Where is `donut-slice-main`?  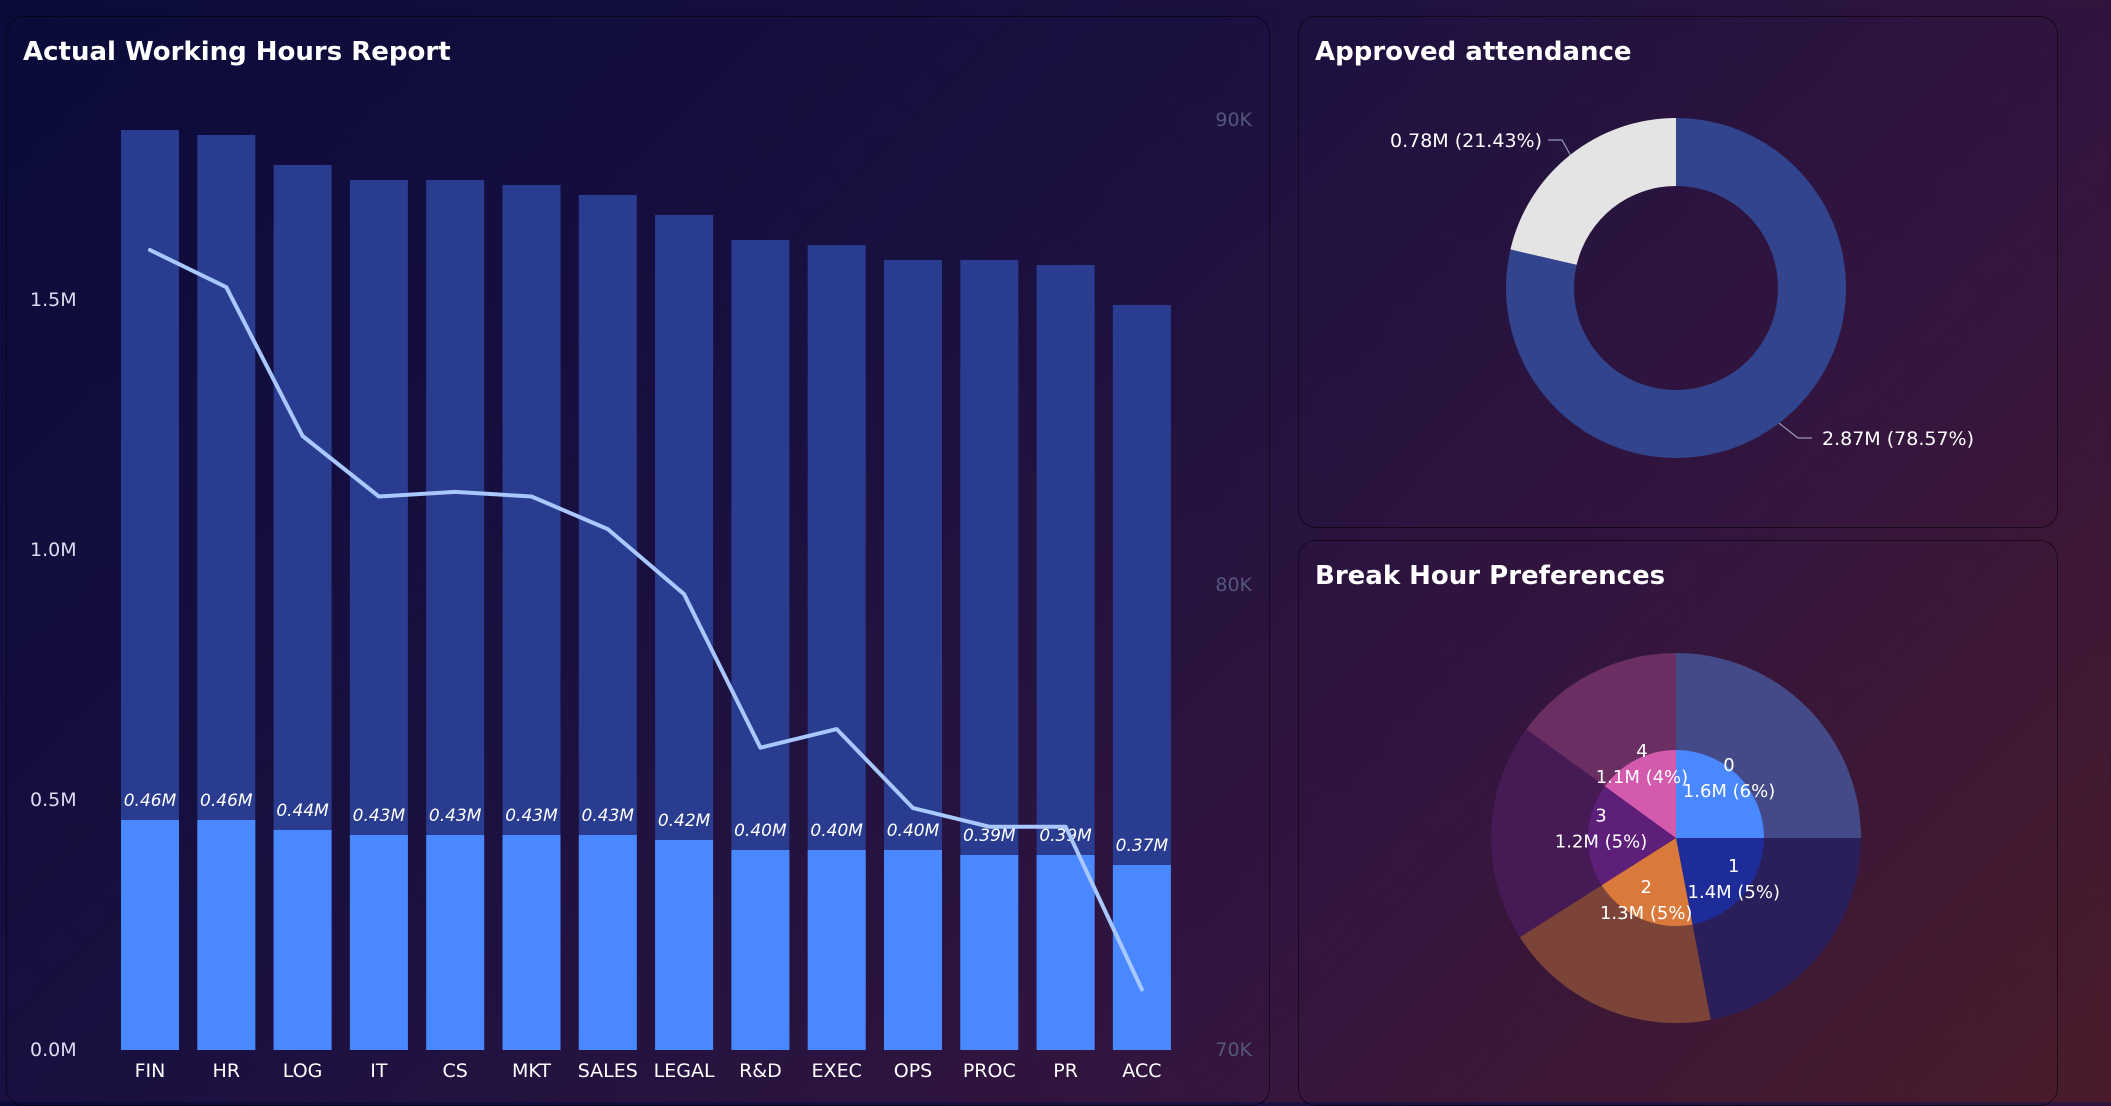
donut-slice-main is located at coordinates (1676, 288).